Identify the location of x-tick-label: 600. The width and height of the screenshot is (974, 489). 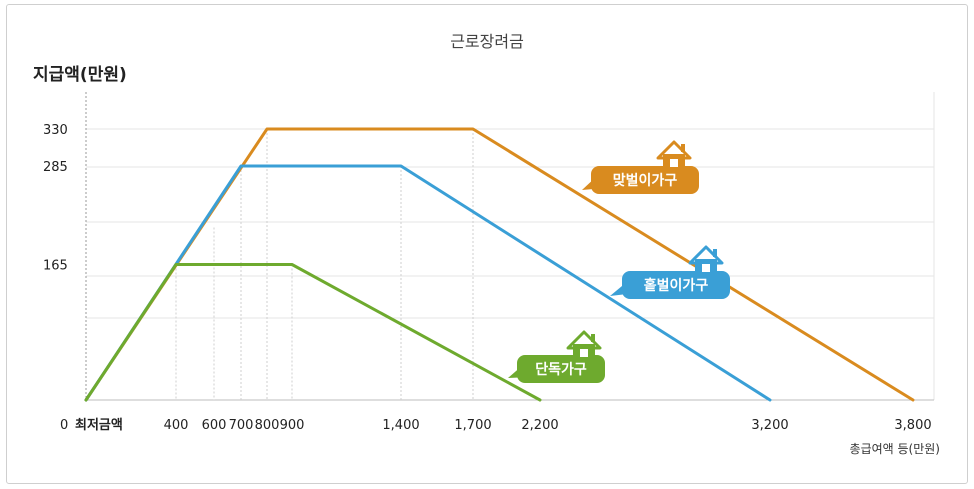
(214, 425).